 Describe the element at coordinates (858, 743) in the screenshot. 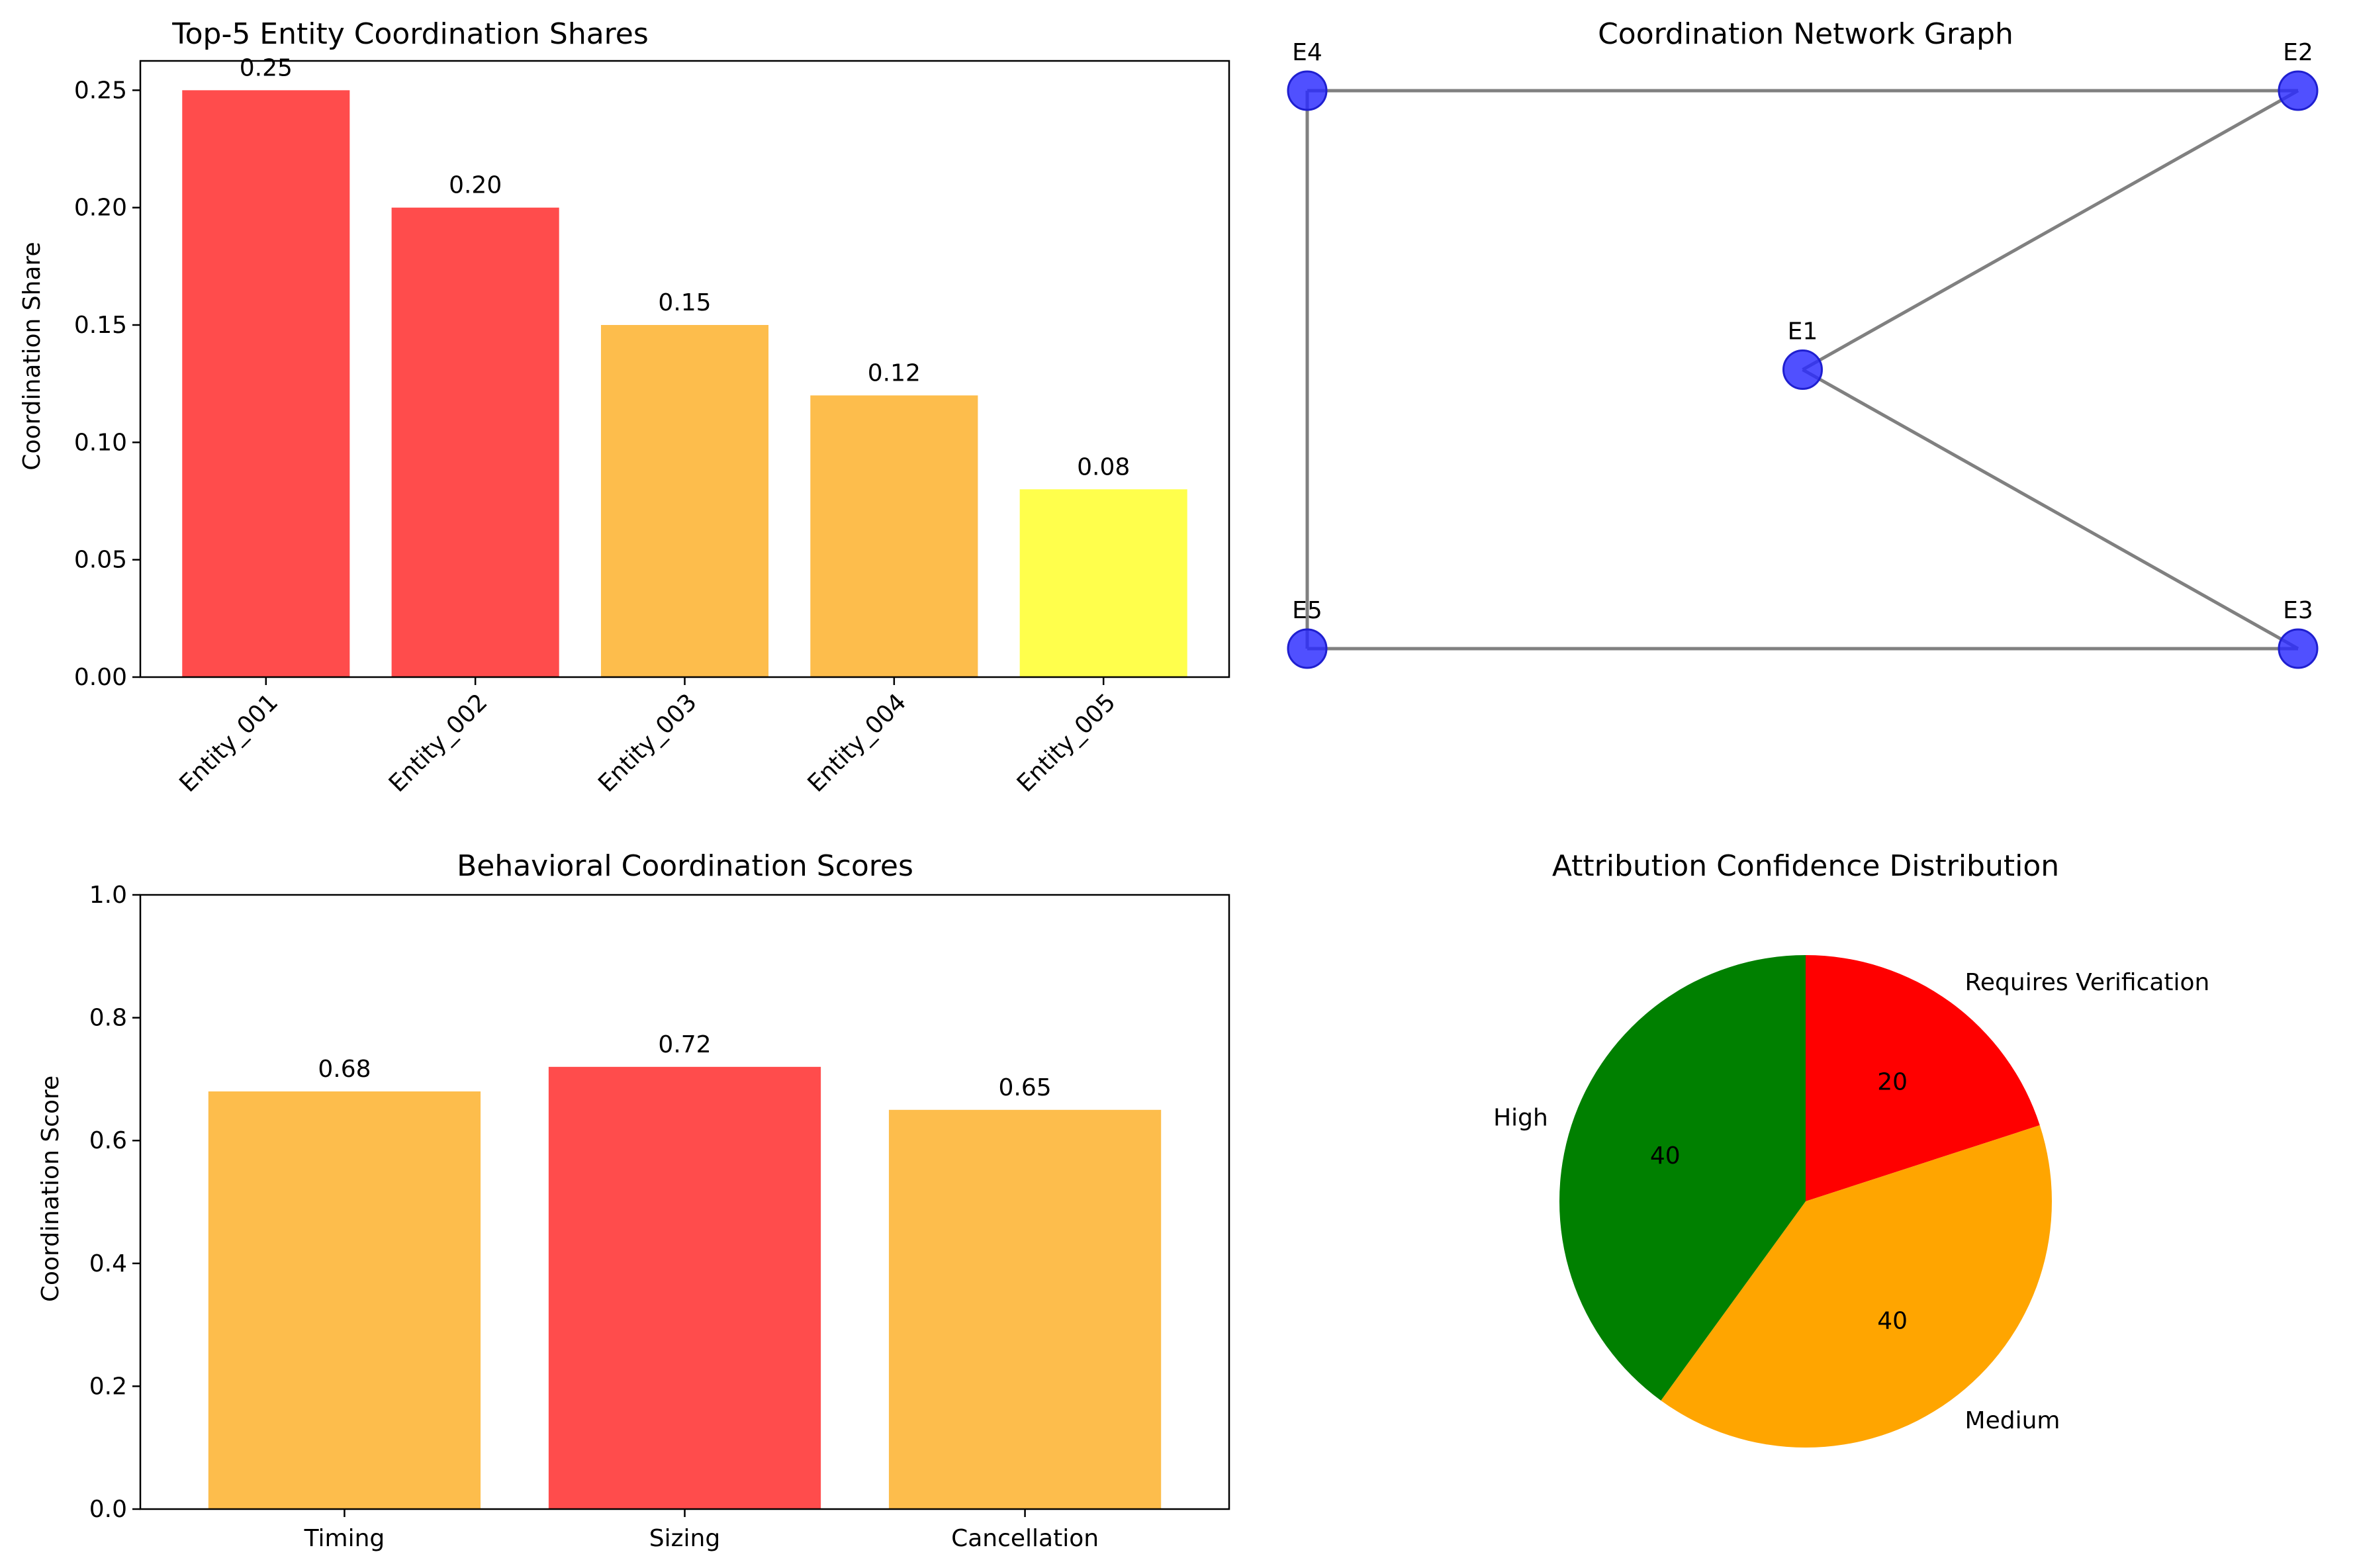

I see `coordination-shares-xtick-label: Entity_004` at that location.